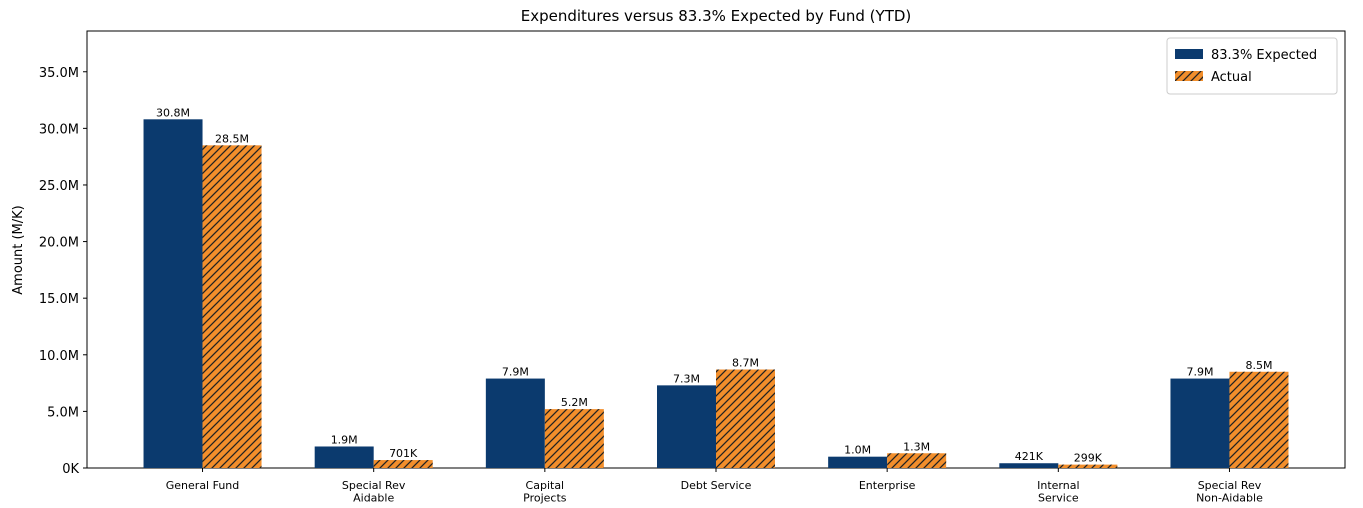 This screenshot has width=1363, height=508. Describe the element at coordinates (18, 249) in the screenshot. I see `y-axis-label: Amount (M/K)` at that location.